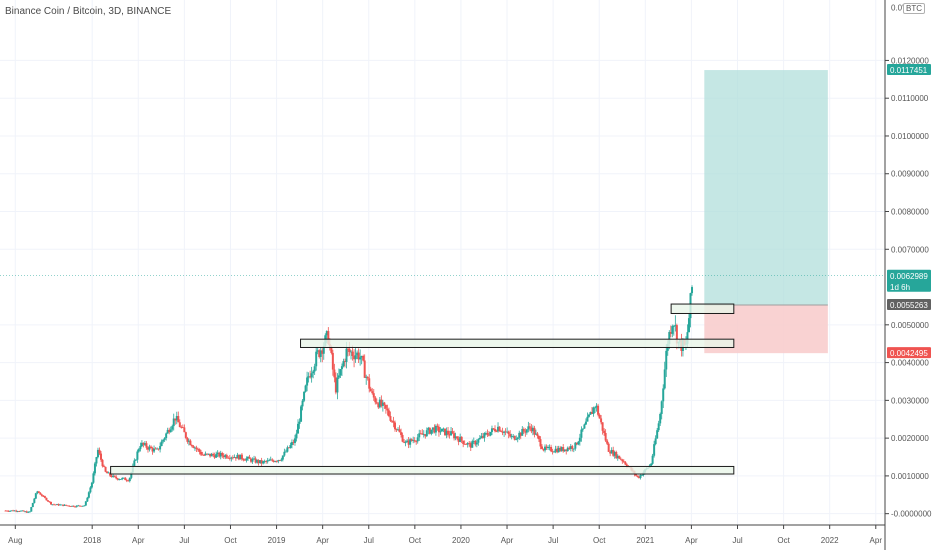 This screenshot has height=555, width=932. Describe the element at coordinates (599, 540) in the screenshot. I see `time-tick-label: Oct` at that location.